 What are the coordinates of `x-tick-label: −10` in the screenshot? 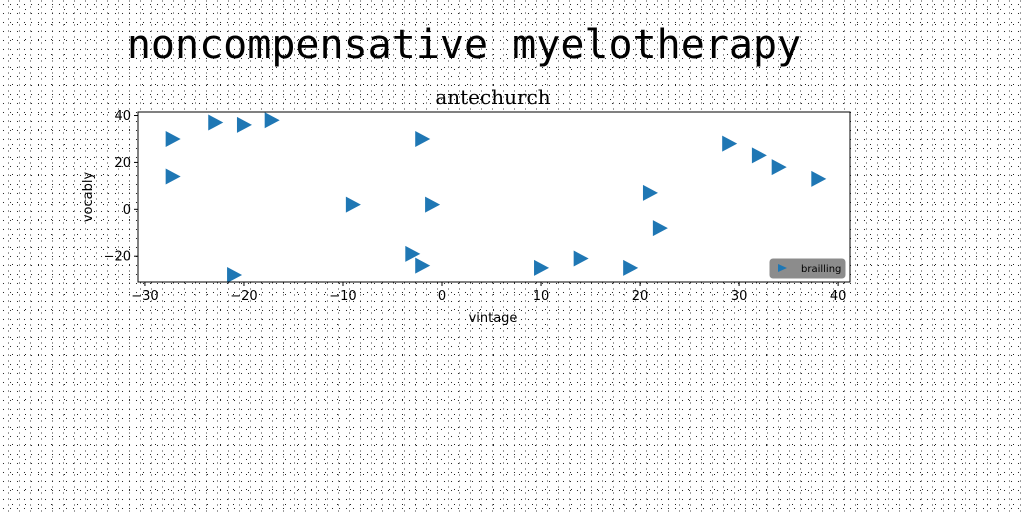 It's located at (342, 296).